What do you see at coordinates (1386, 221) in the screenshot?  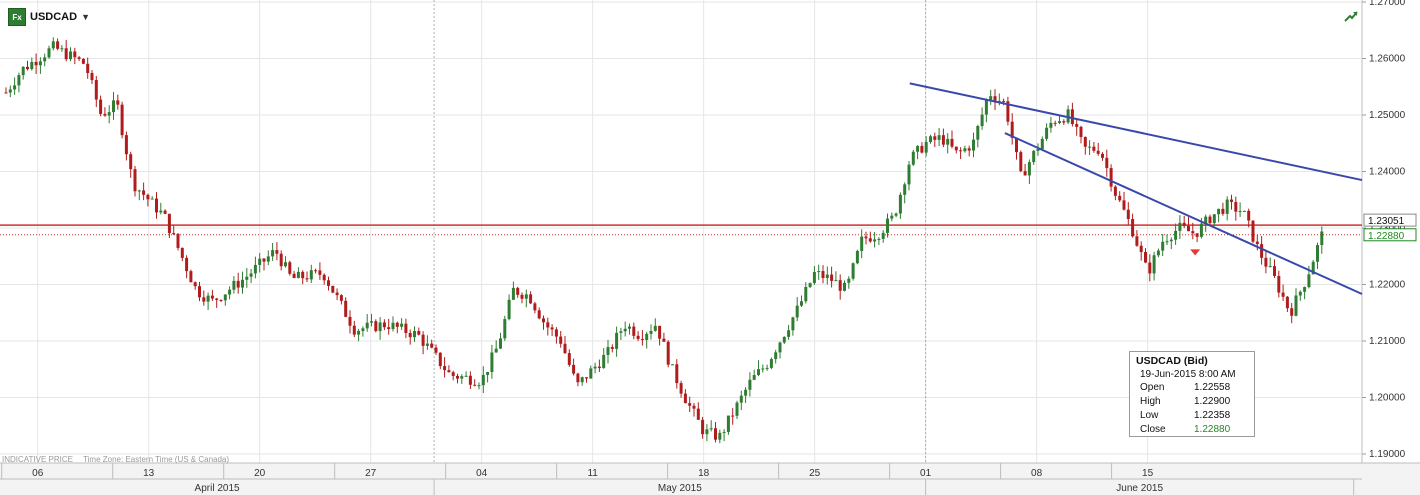 I see `price-tag-label: 1.23051` at bounding box center [1386, 221].